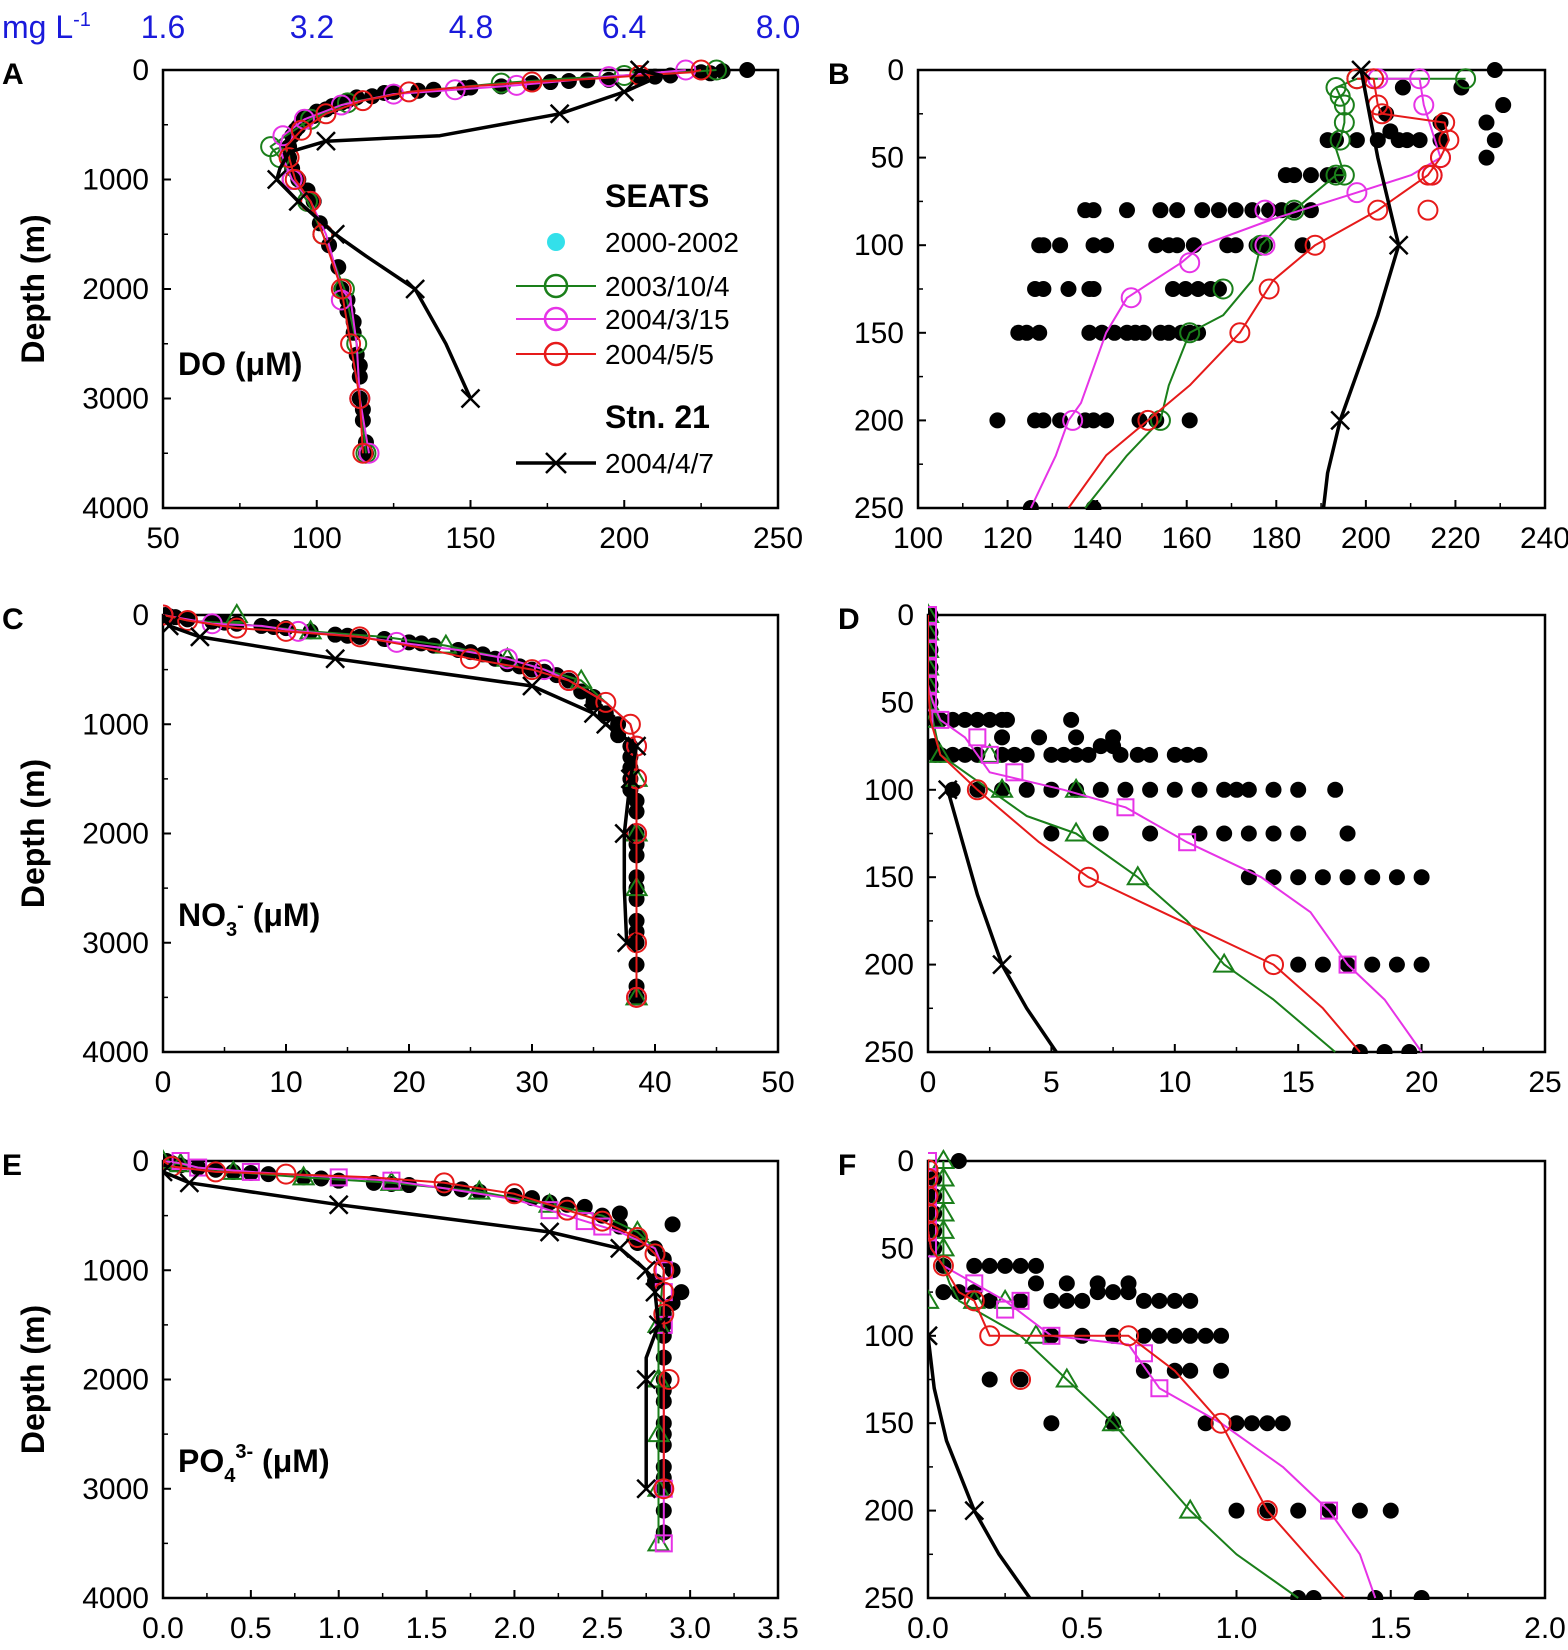 This screenshot has height=1650, width=1568. What do you see at coordinates (240, 364) in the screenshot?
I see `variable-annotation: DO (μM)` at bounding box center [240, 364].